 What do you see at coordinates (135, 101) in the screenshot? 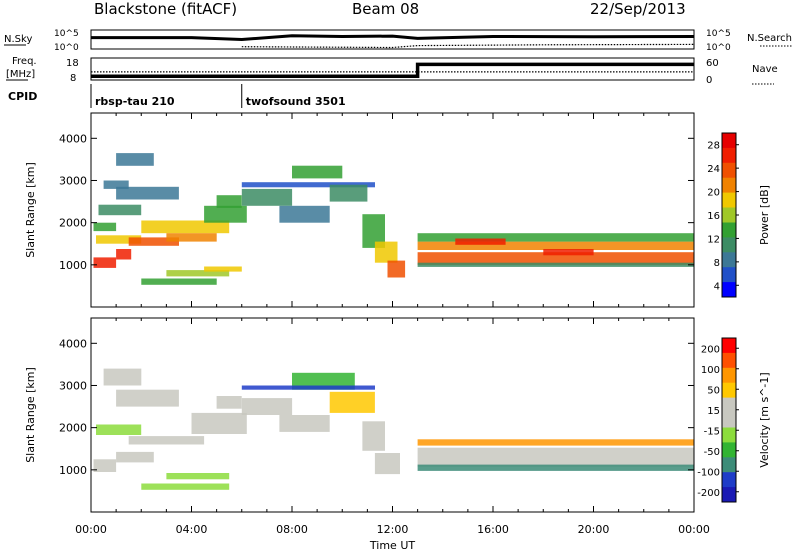
I see `cpid-segment-label: rbsp-tau 210` at bounding box center [135, 101].